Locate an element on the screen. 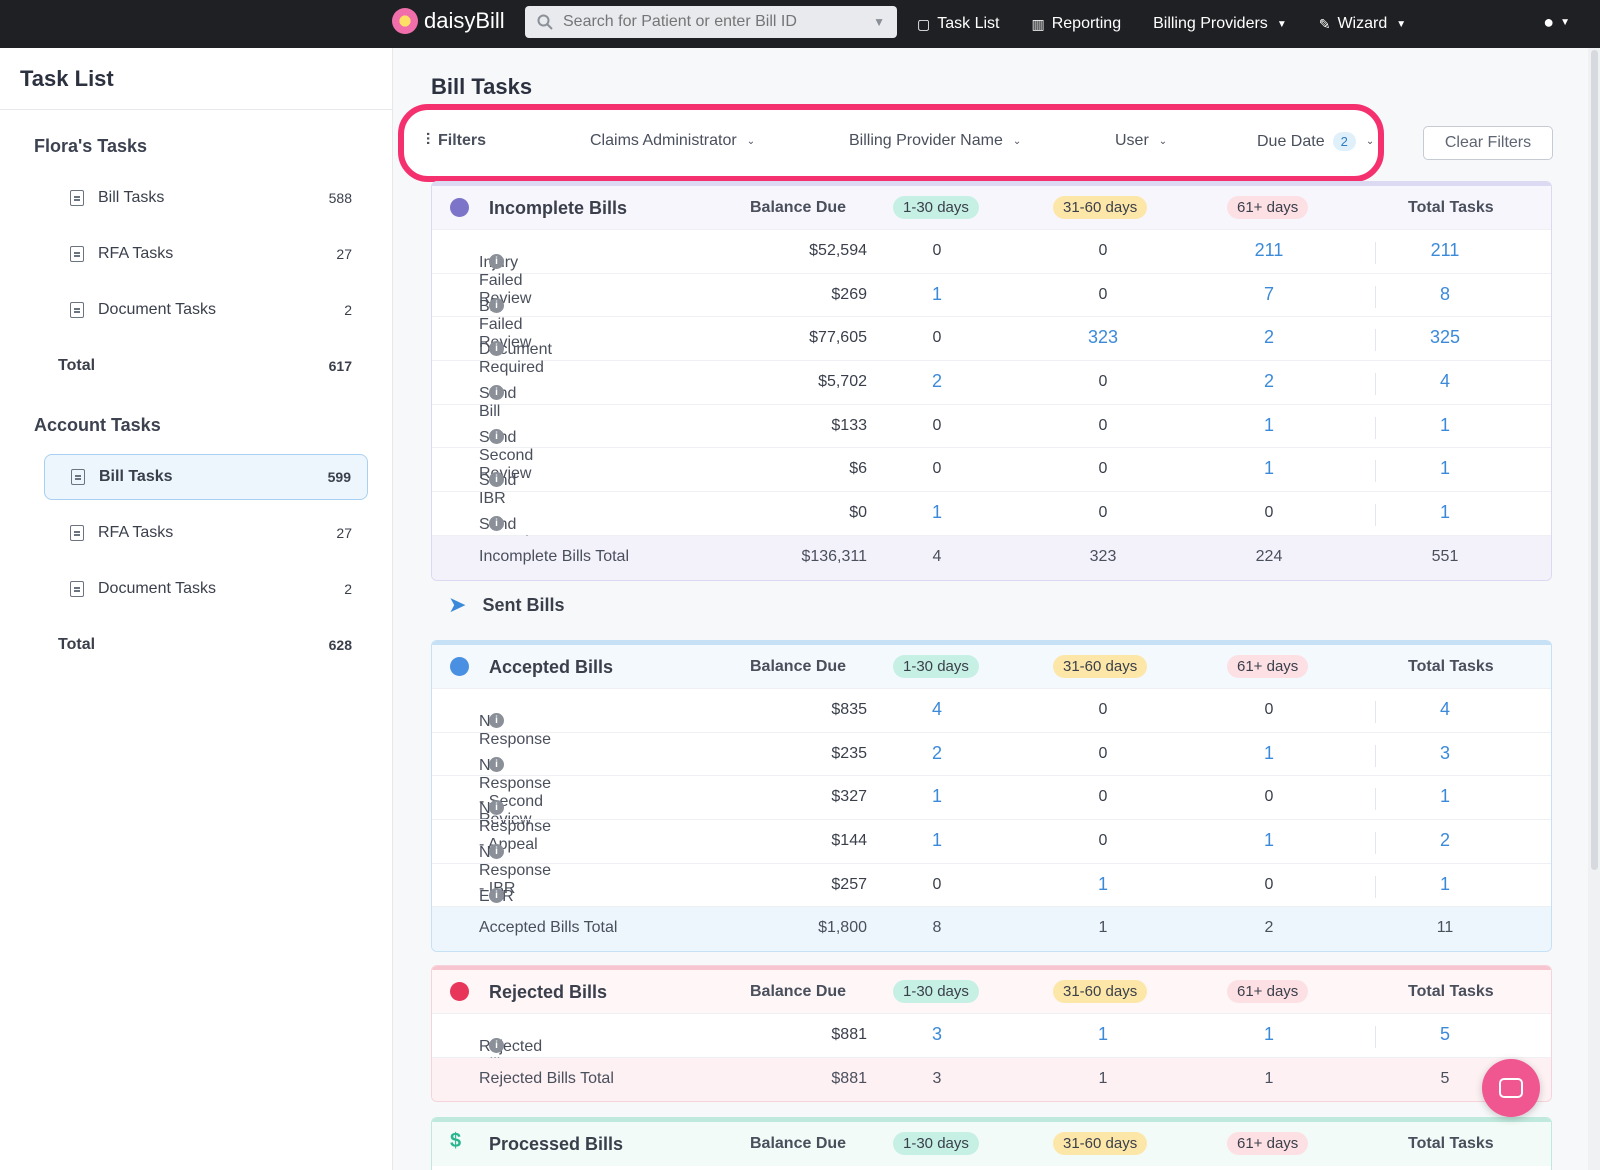  dollar-icon: $ is located at coordinates (456, 1141).